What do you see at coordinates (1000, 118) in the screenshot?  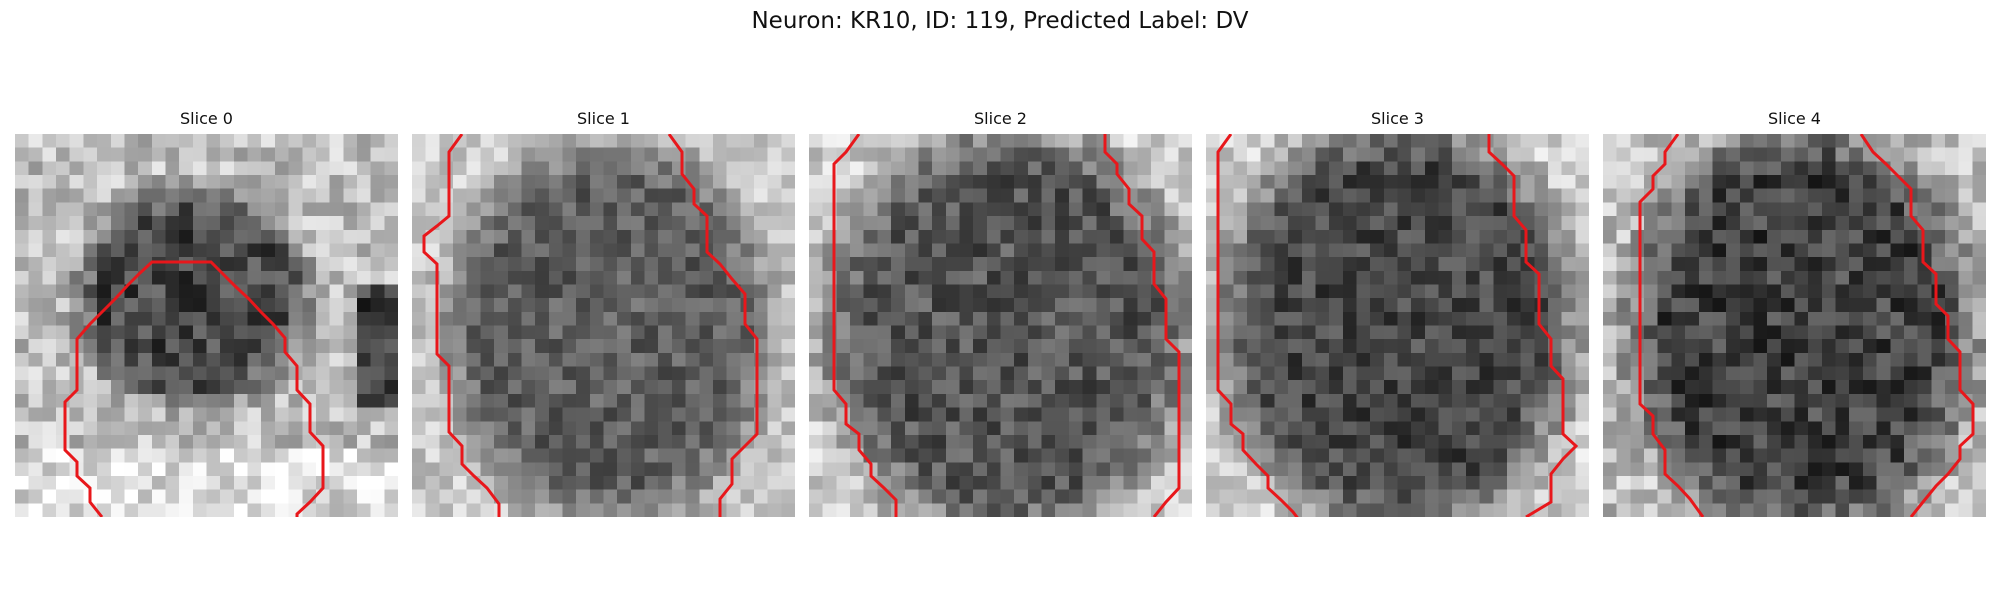 I see `slice-title-2: Slice 2` at bounding box center [1000, 118].